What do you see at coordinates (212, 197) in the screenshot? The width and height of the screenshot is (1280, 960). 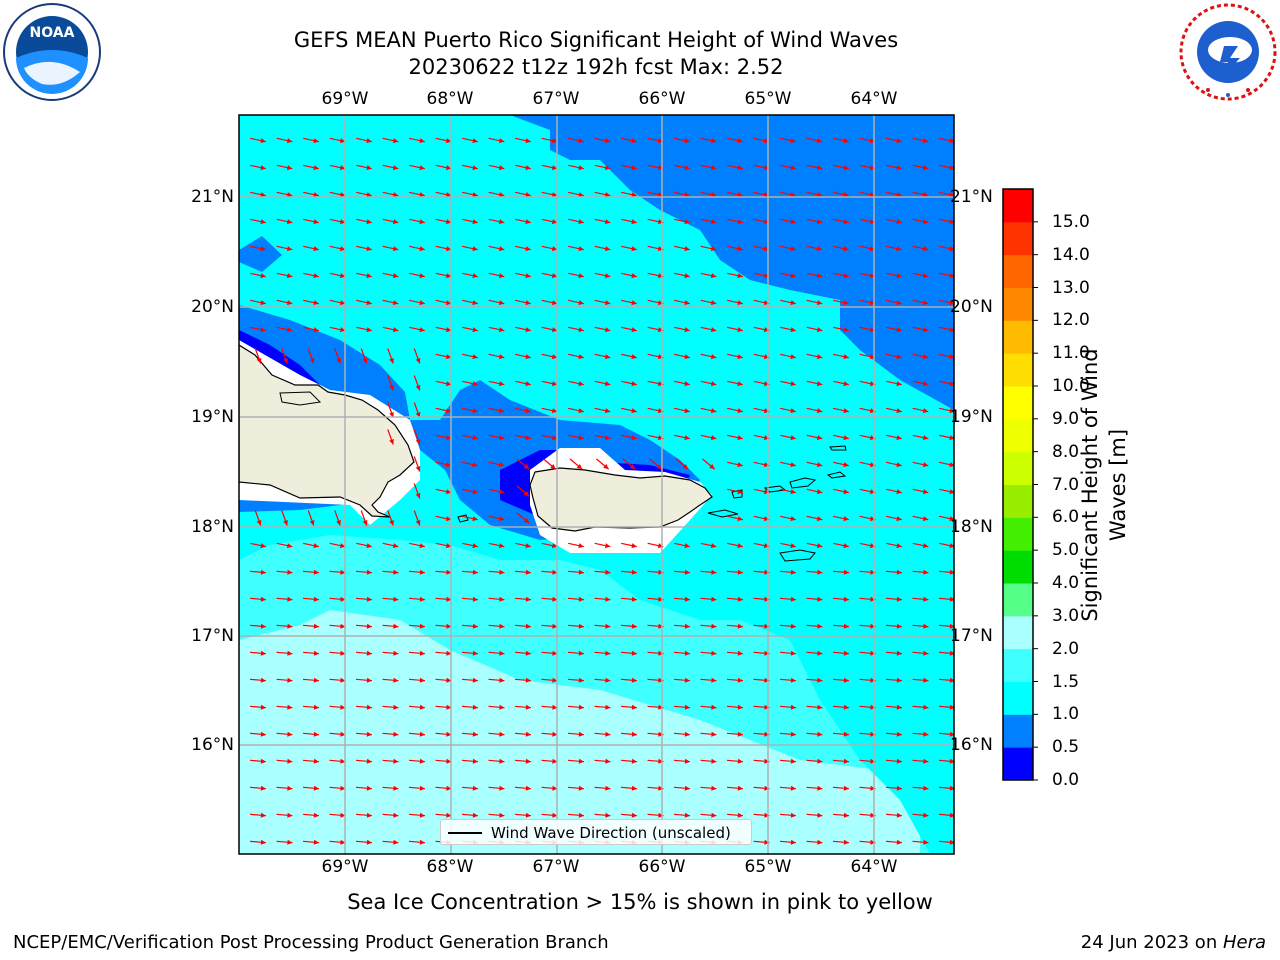 I see `lat-label-left: 21°N` at bounding box center [212, 197].